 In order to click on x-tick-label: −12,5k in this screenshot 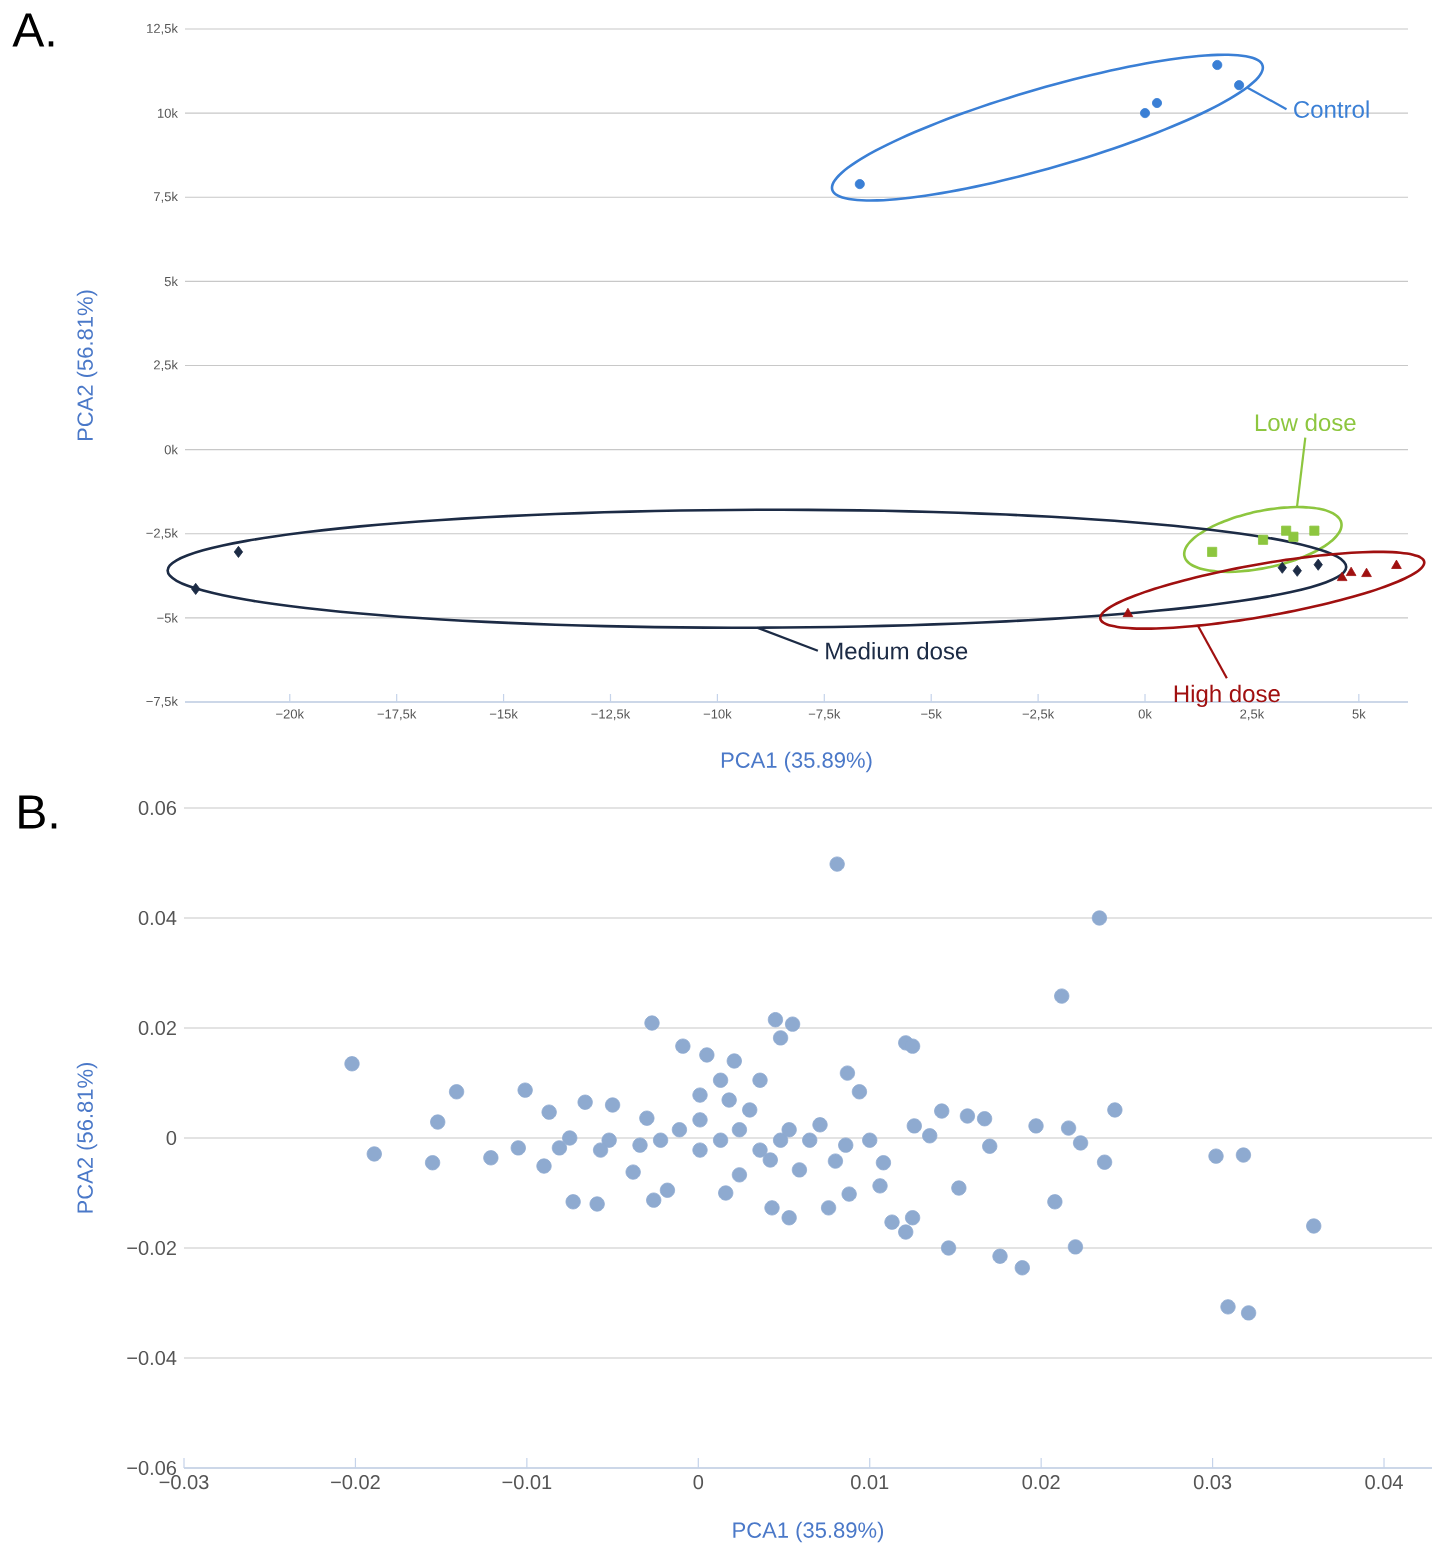, I will do `click(611, 715)`.